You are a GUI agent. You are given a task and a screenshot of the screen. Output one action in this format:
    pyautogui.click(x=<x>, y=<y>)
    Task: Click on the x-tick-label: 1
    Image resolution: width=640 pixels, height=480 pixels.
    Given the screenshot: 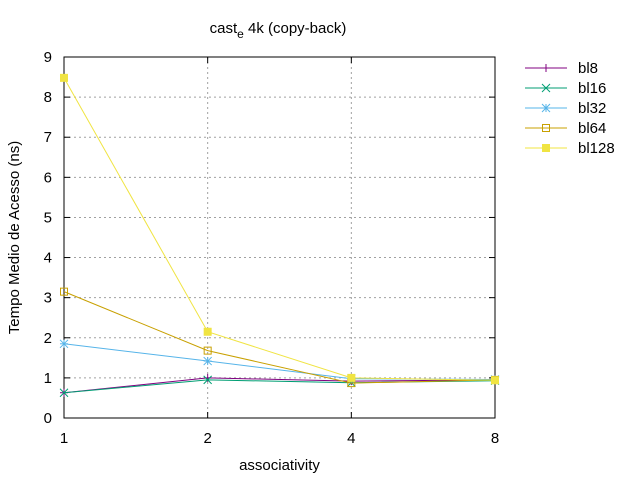 What is the action you would take?
    pyautogui.click(x=64, y=438)
    